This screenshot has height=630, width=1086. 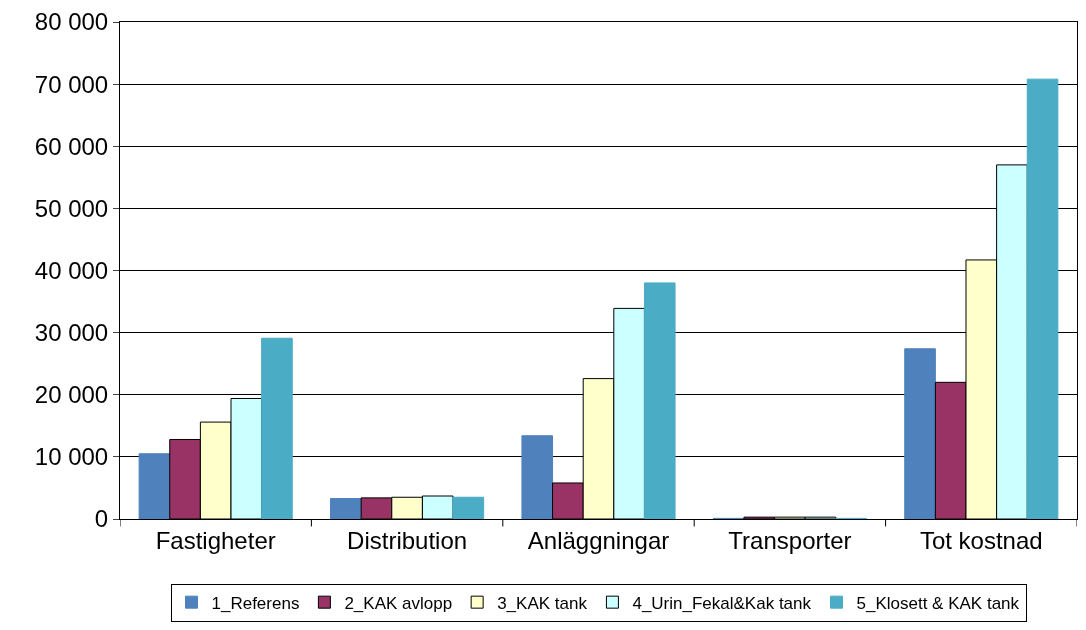 I want to click on legend-label: 5_Klosett & KAK tank, so click(x=938, y=603).